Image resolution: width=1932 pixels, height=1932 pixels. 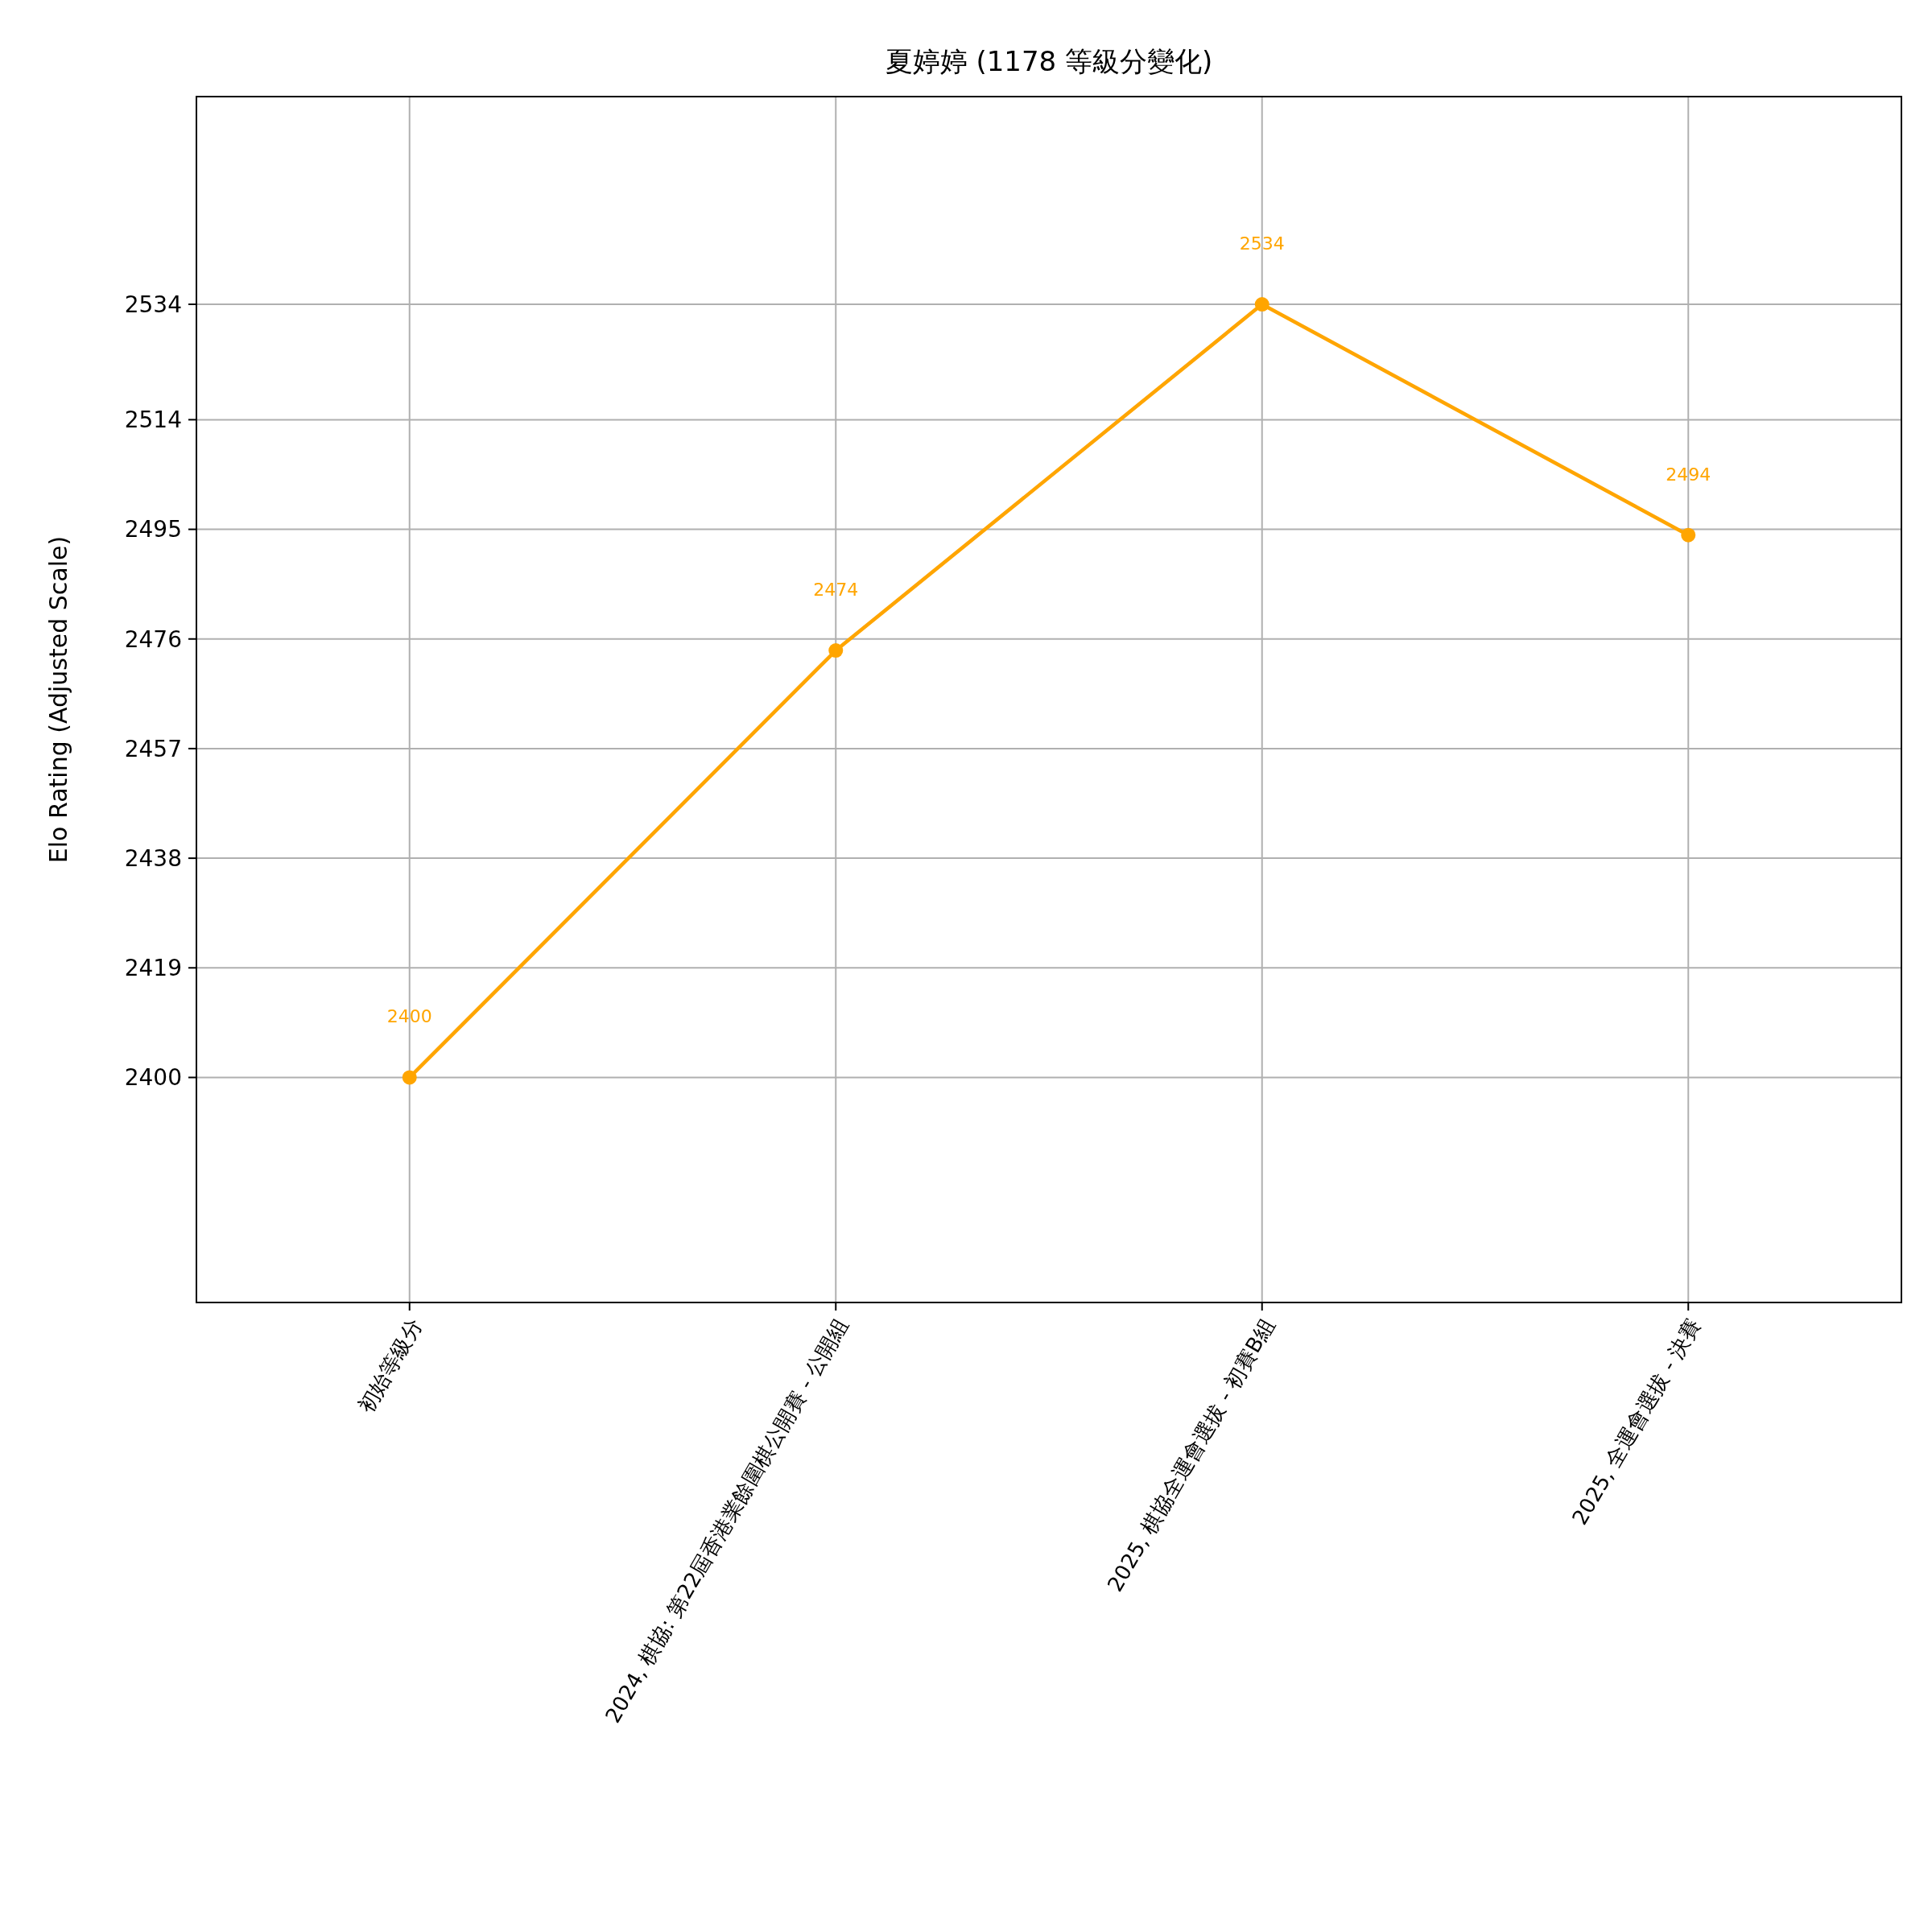 What do you see at coordinates (1688, 474) in the screenshot?
I see `data-label: 2494` at bounding box center [1688, 474].